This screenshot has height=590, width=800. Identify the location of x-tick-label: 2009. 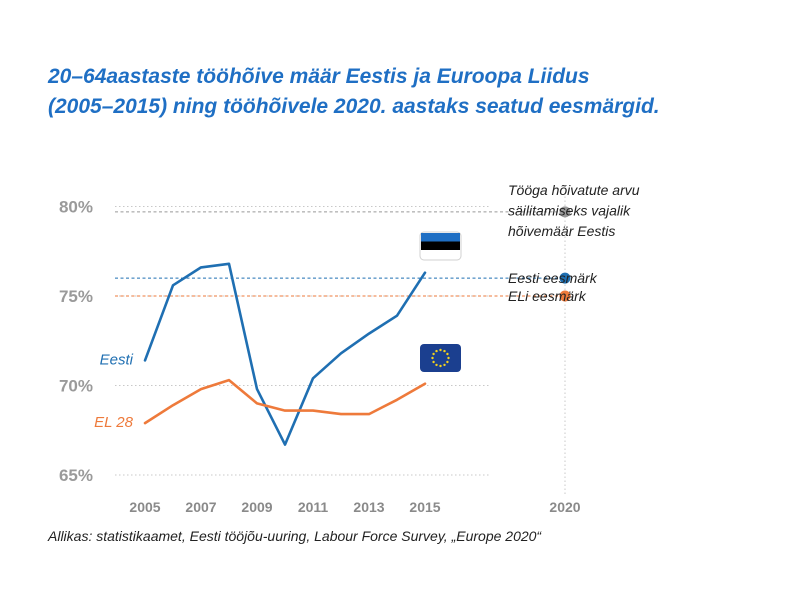
(256, 507).